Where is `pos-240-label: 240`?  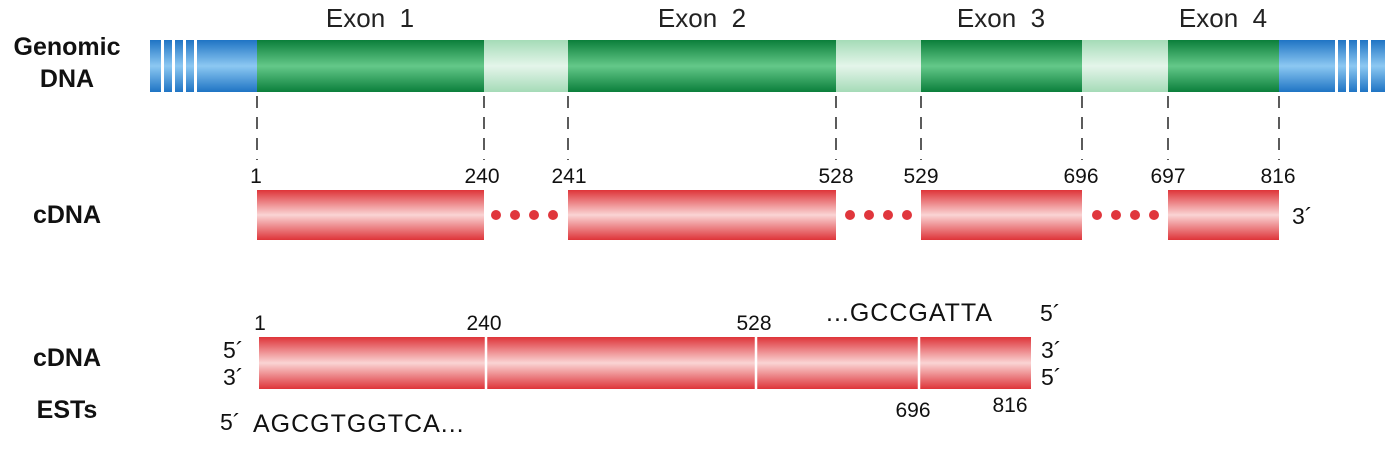 pos-240-label: 240 is located at coordinates (483, 323).